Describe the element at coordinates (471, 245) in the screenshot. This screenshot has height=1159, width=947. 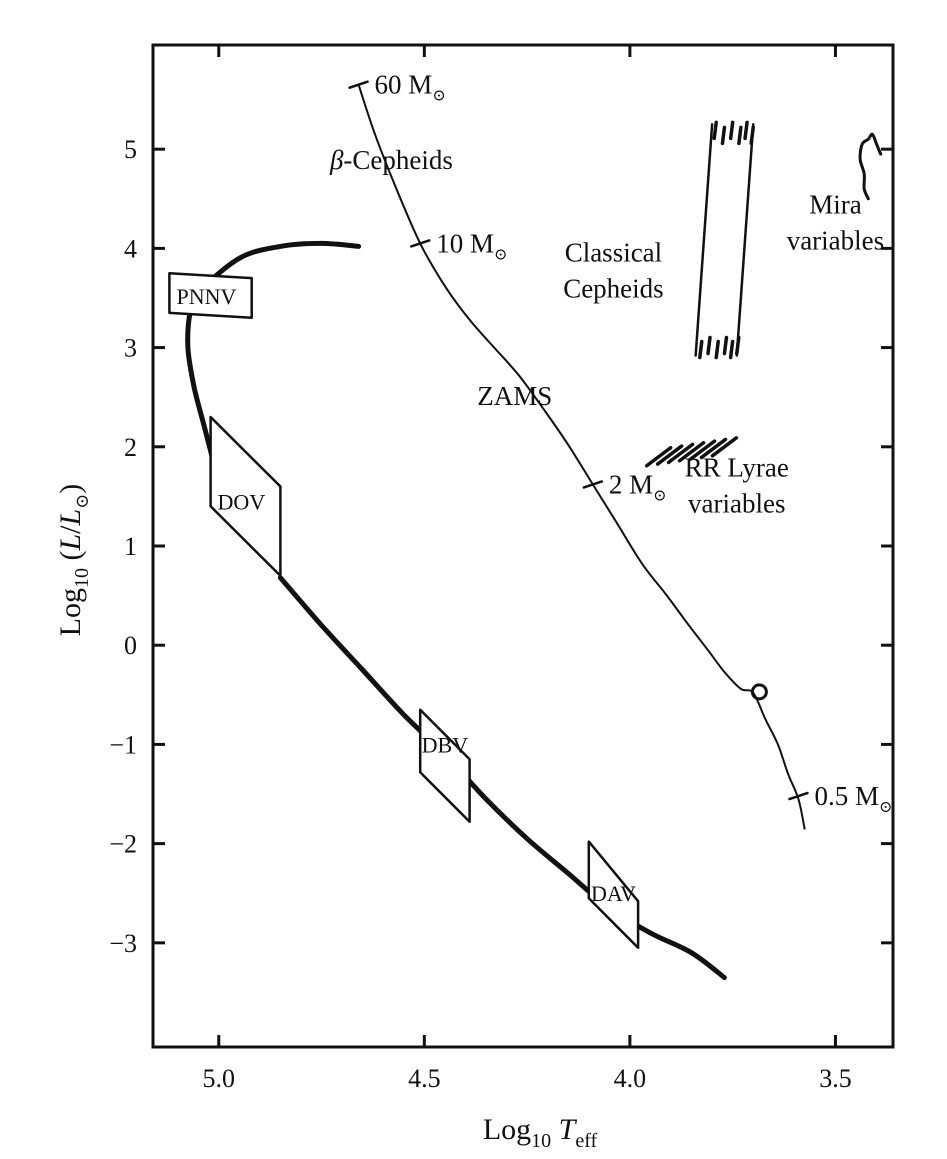
I see `zams-mass-label: 10 M⊙` at that location.